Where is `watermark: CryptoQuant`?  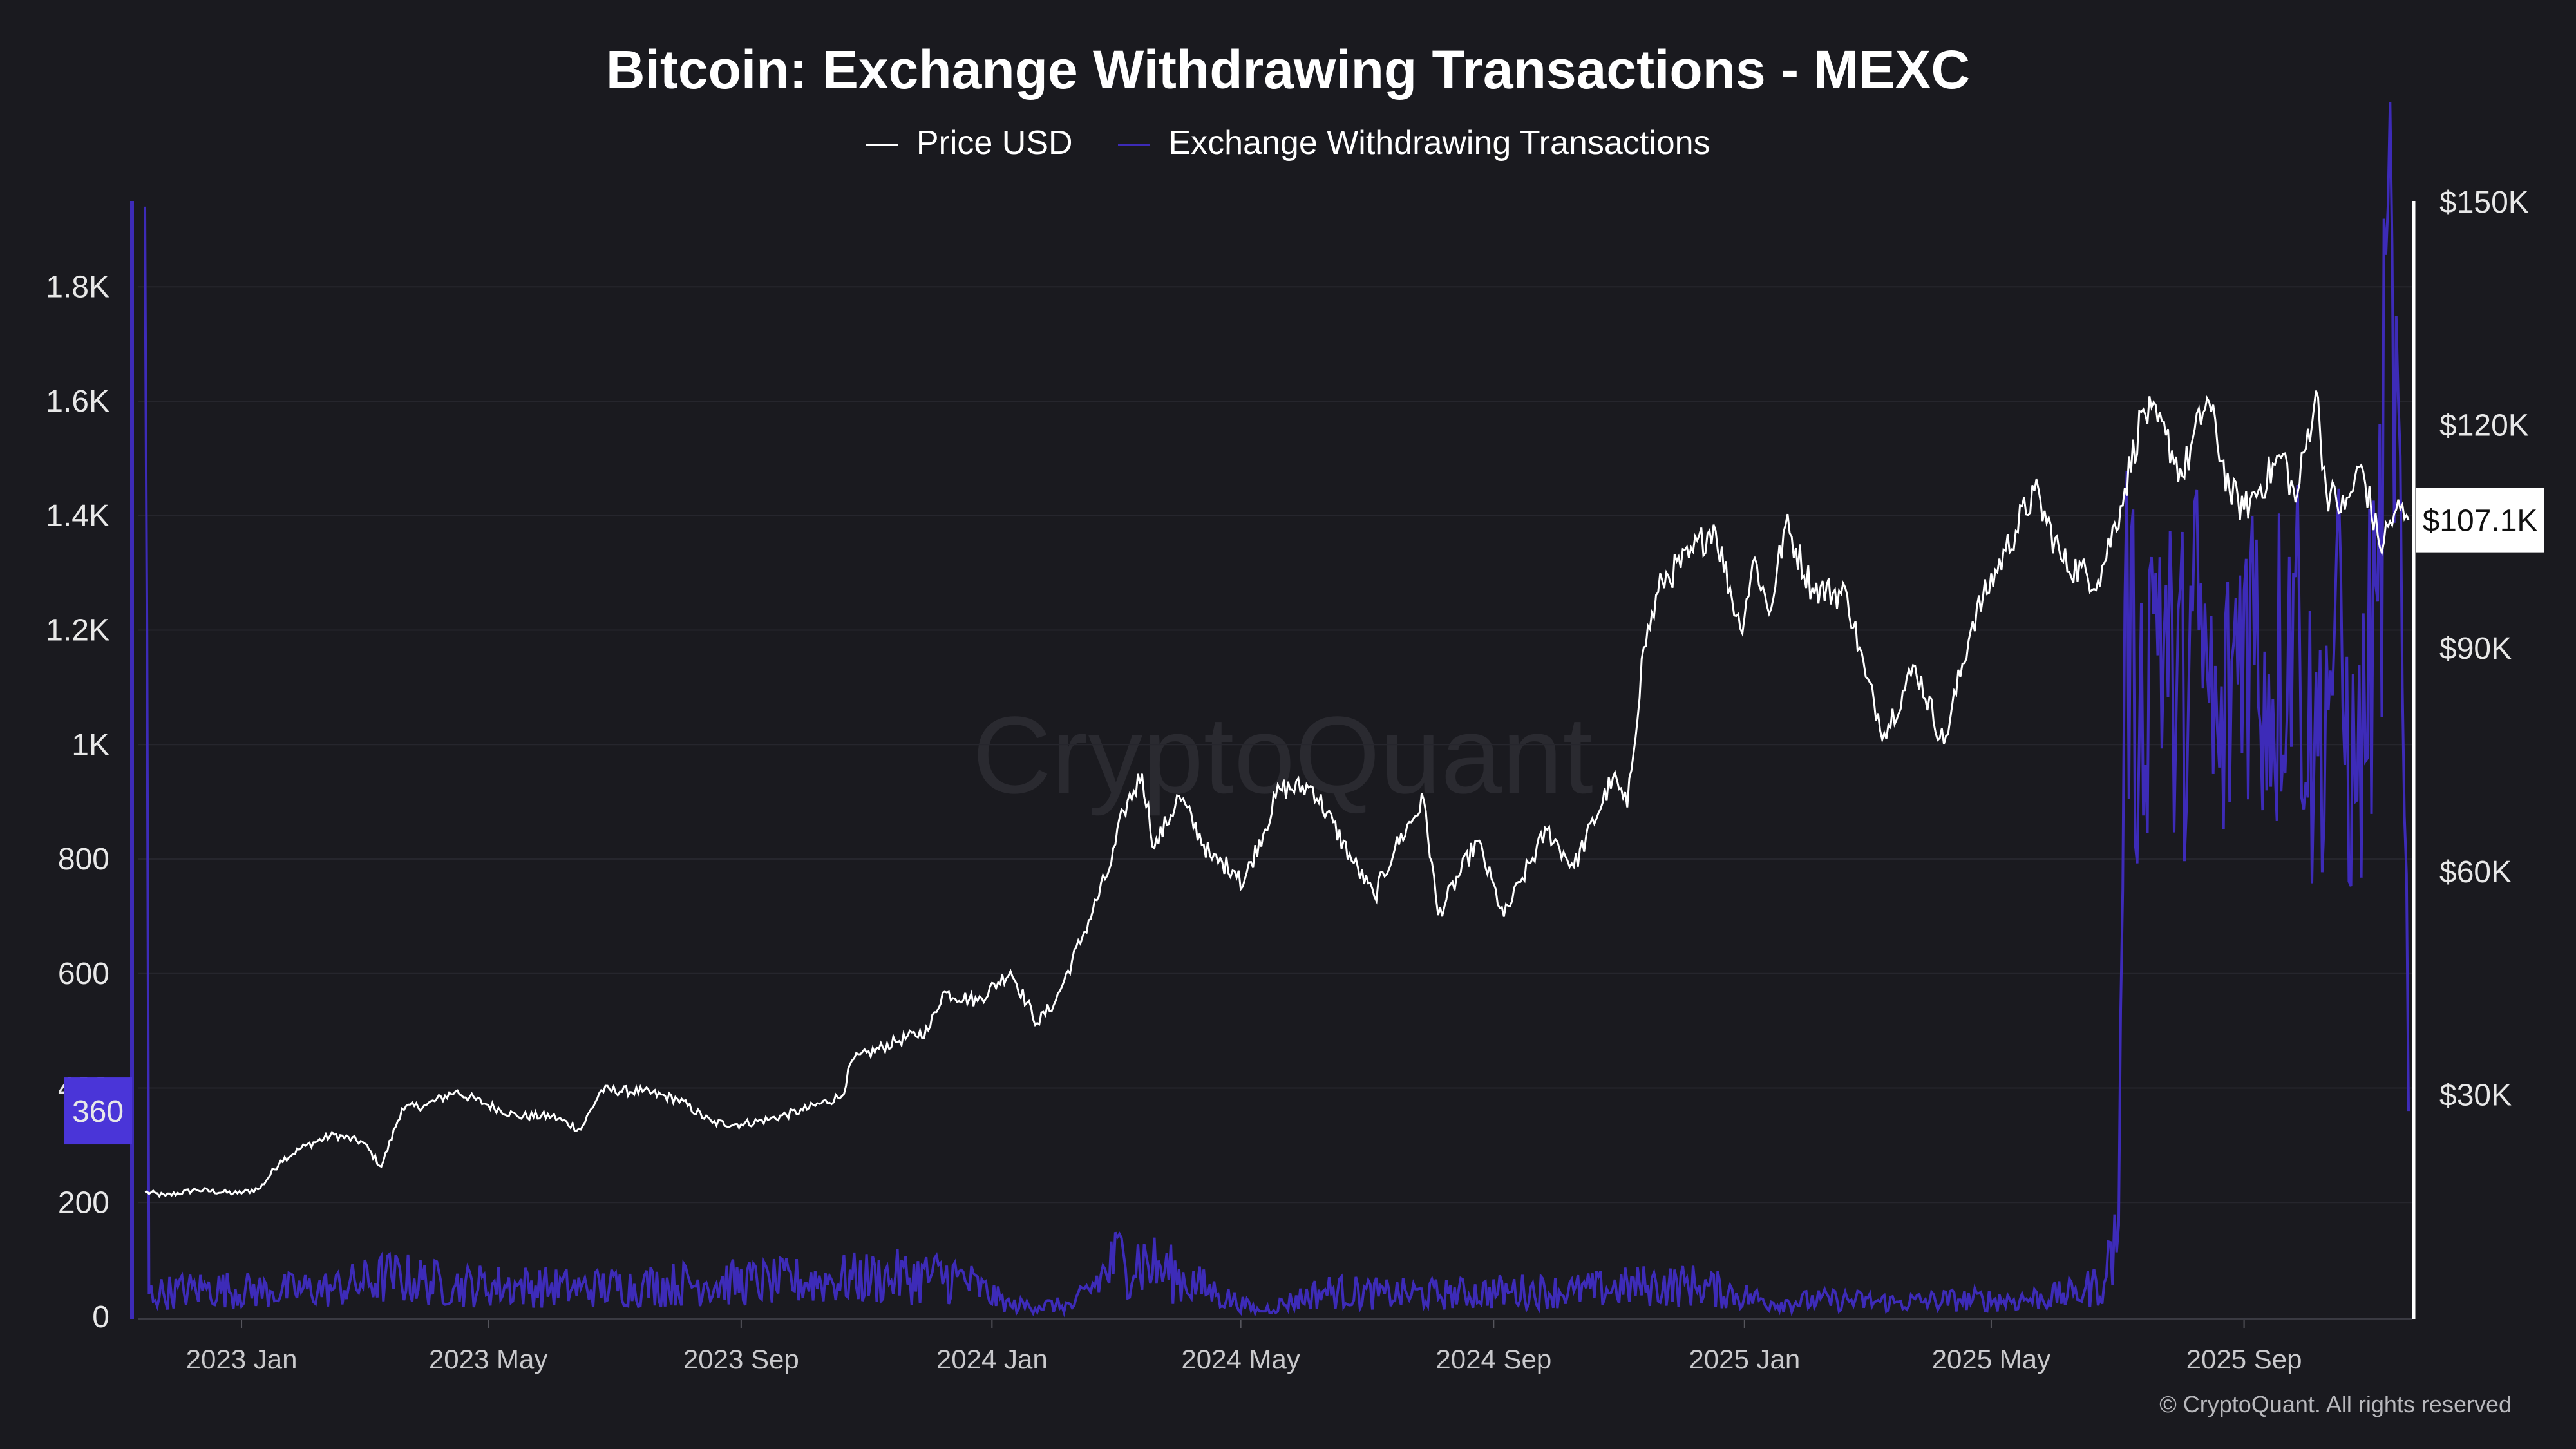 watermark: CryptoQuant is located at coordinates (1283, 755).